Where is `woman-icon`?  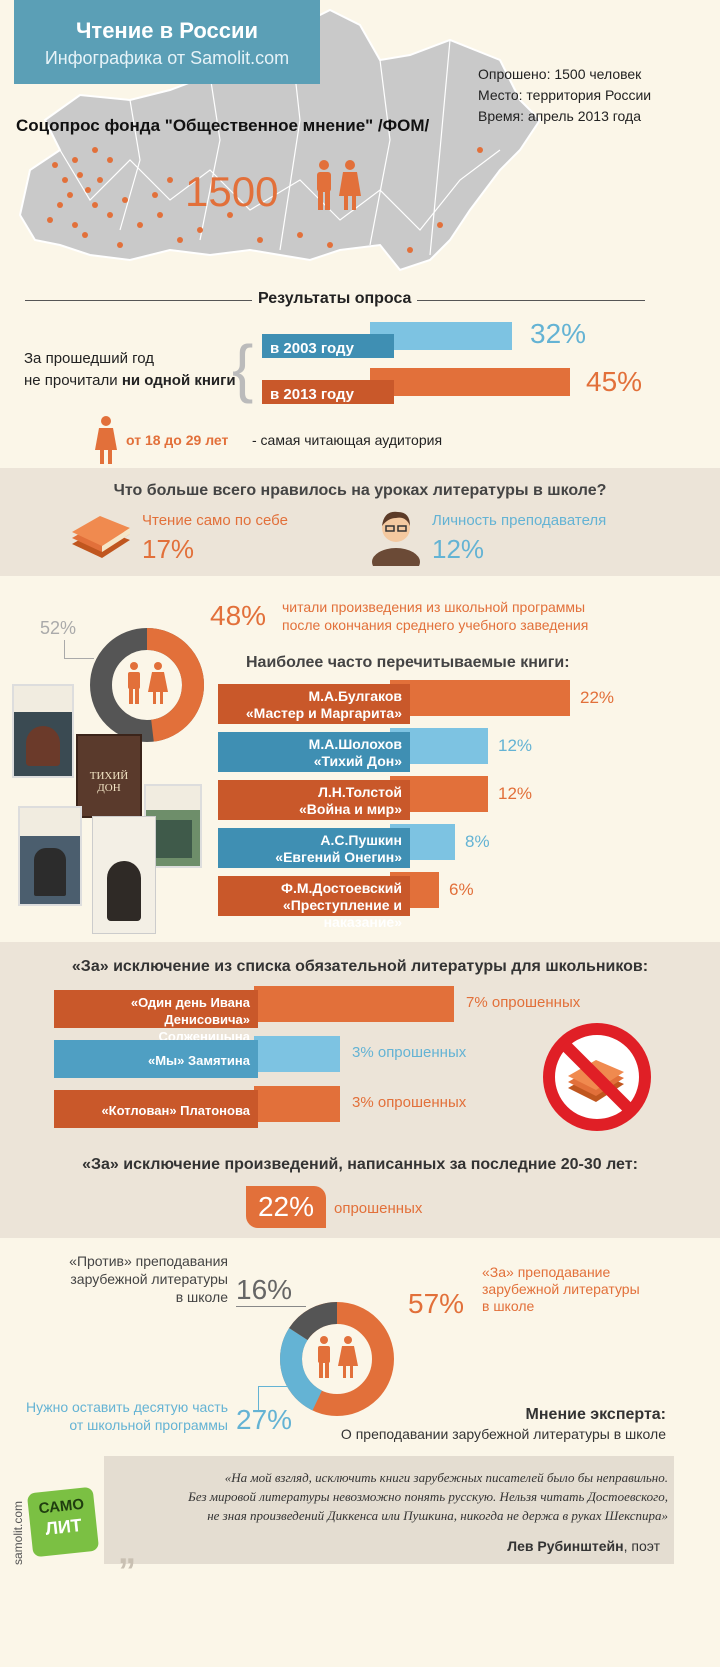 woman-icon is located at coordinates (106, 440).